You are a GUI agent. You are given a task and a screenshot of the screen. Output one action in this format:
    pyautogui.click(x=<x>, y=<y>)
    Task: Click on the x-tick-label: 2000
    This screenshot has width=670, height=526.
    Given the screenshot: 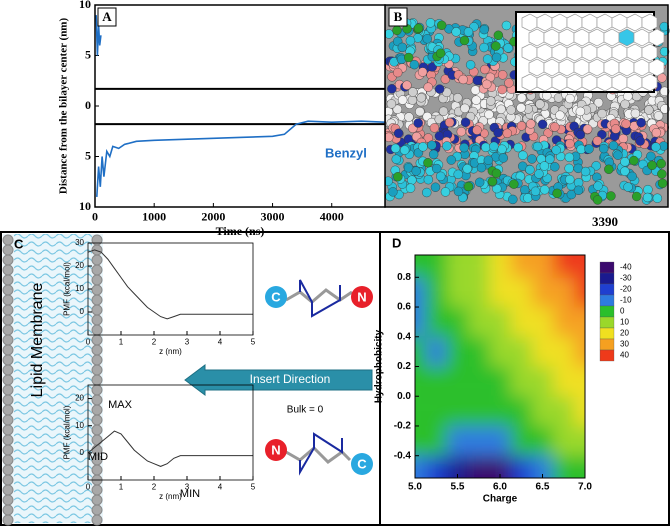 What is the action you would take?
    pyautogui.click(x=213, y=217)
    